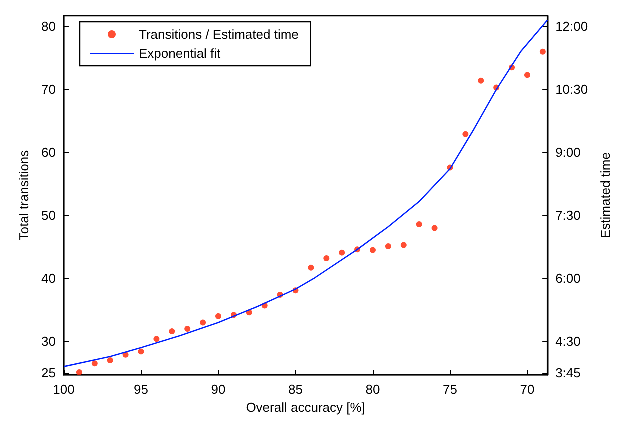 This screenshot has height=429, width=628. Describe the element at coordinates (49, 216) in the screenshot. I see `y-tick-label: 50` at that location.